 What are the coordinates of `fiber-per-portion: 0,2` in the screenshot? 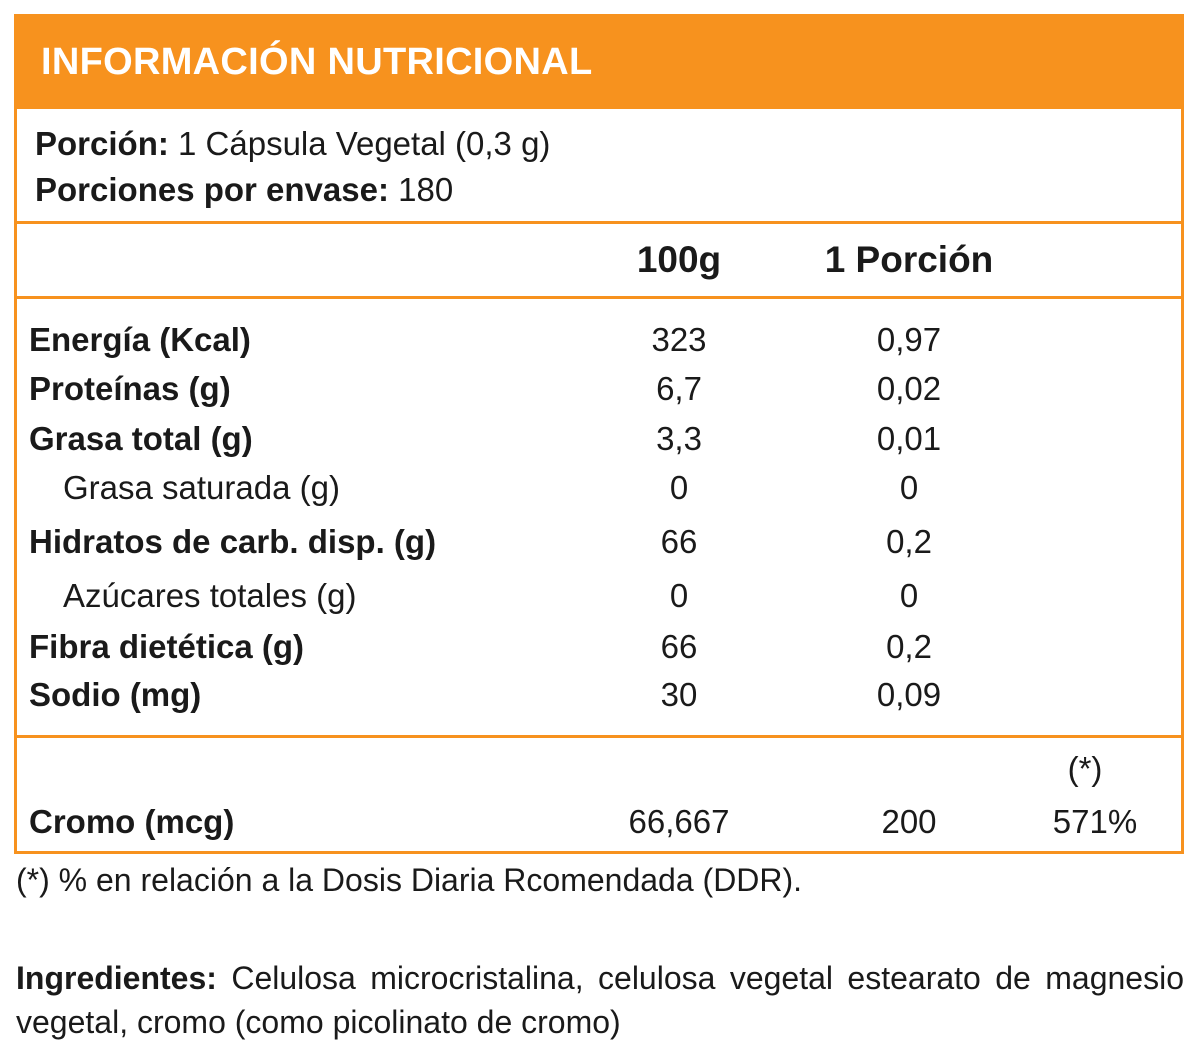 It's located at (909, 646).